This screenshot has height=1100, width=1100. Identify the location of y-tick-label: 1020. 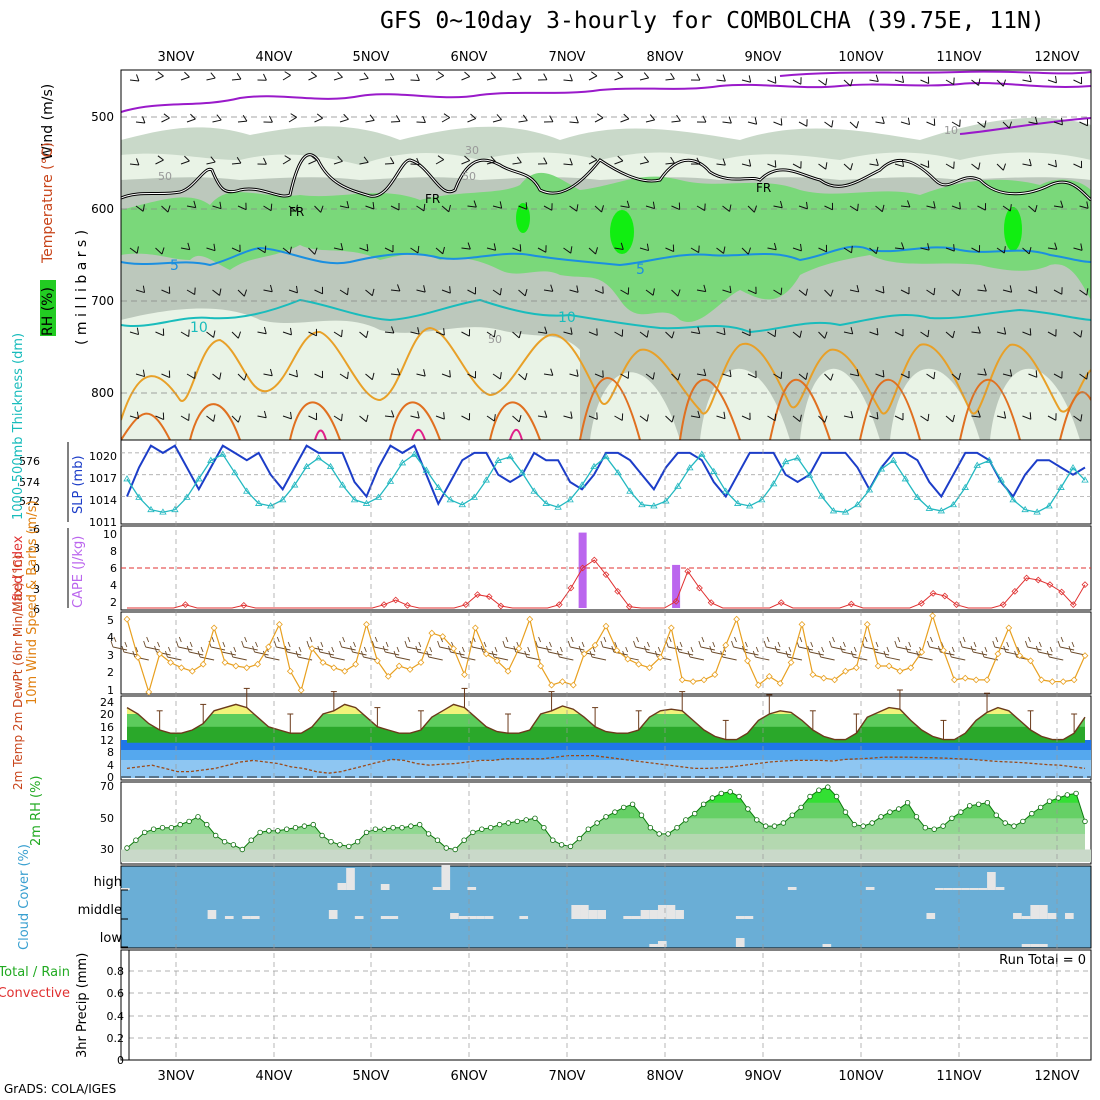
(103, 456).